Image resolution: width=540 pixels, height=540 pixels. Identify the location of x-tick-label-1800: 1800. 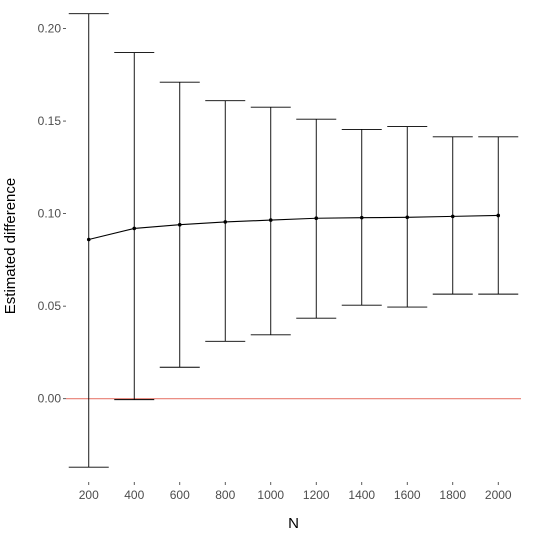
(452, 495).